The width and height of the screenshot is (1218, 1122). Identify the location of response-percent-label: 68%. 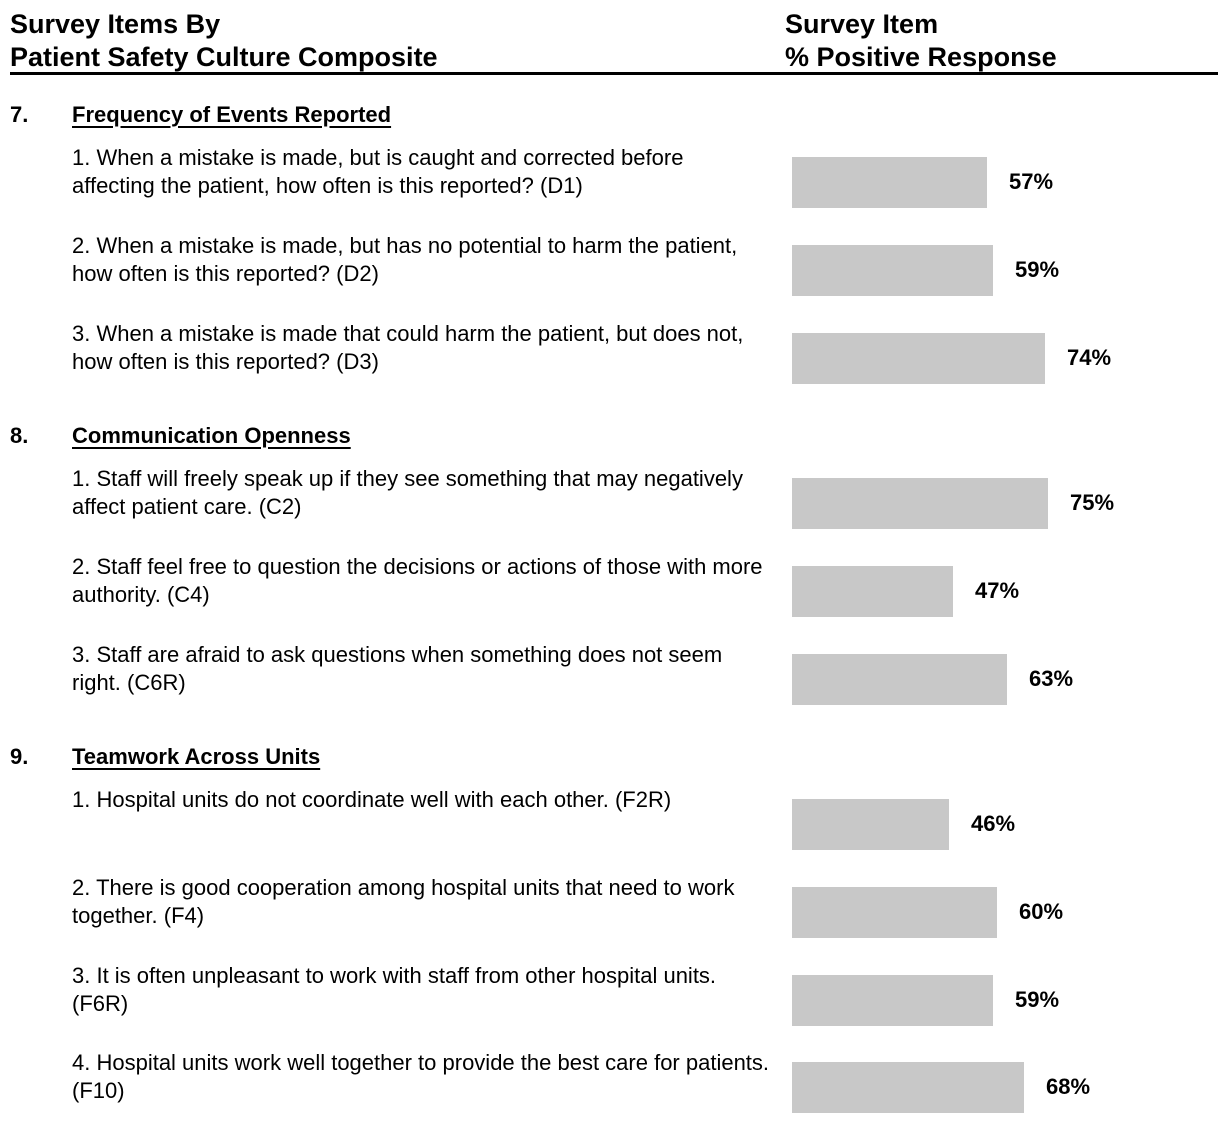
(1068, 1086).